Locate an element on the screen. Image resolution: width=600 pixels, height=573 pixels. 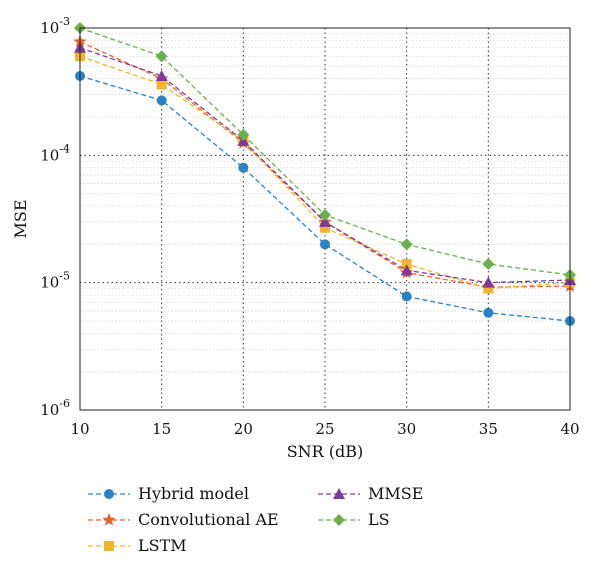
legend-entry: LSTM is located at coordinates (137, 545).